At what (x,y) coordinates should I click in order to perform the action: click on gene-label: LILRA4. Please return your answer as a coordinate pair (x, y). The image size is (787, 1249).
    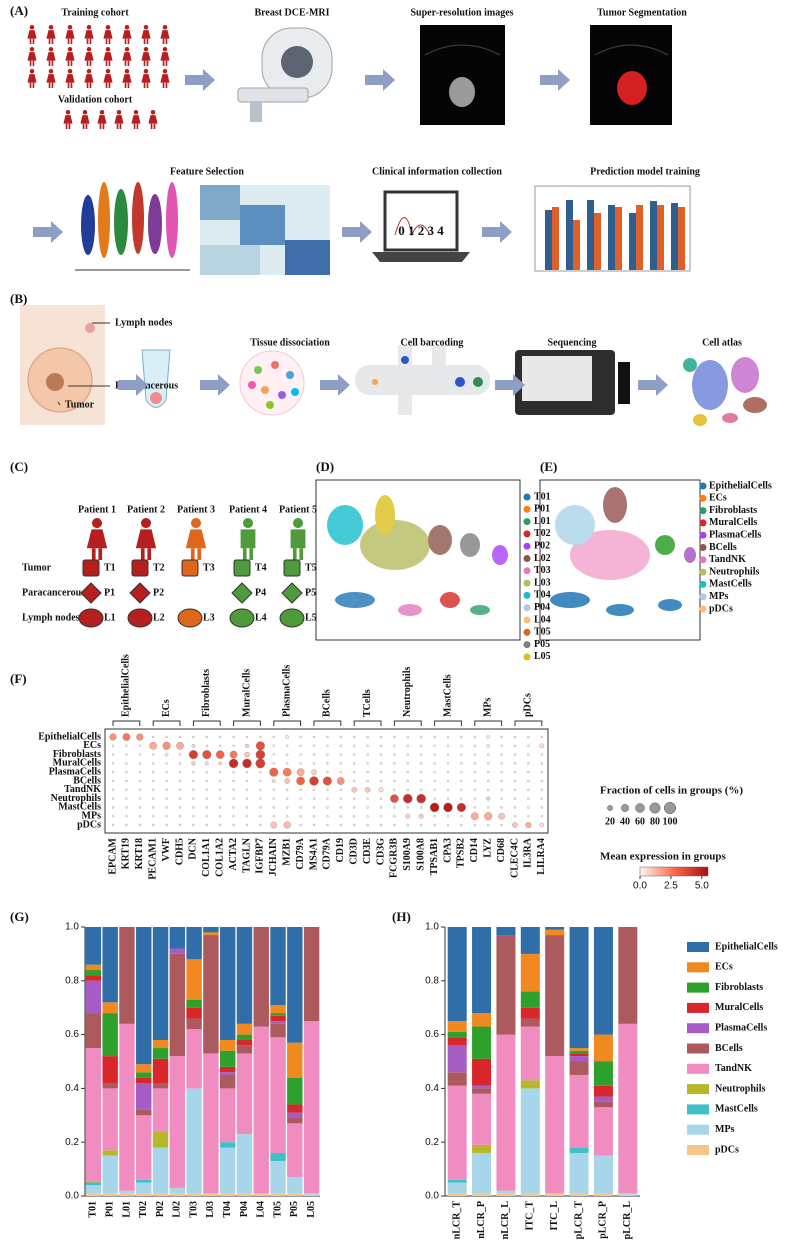
    Looking at the image, I should click on (541, 856).